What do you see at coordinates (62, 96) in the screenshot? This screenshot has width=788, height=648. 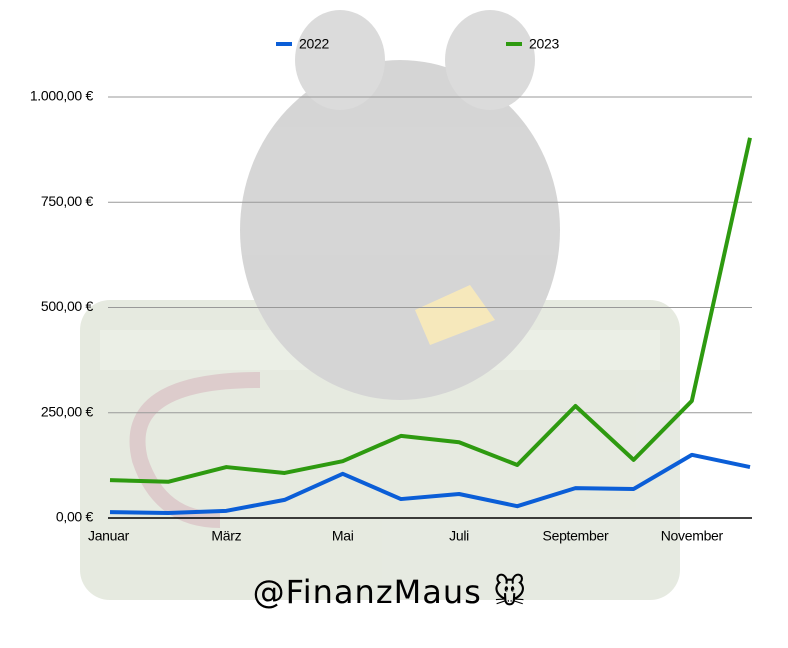 I see `y-tick-label: 1.000,00 €` at bounding box center [62, 96].